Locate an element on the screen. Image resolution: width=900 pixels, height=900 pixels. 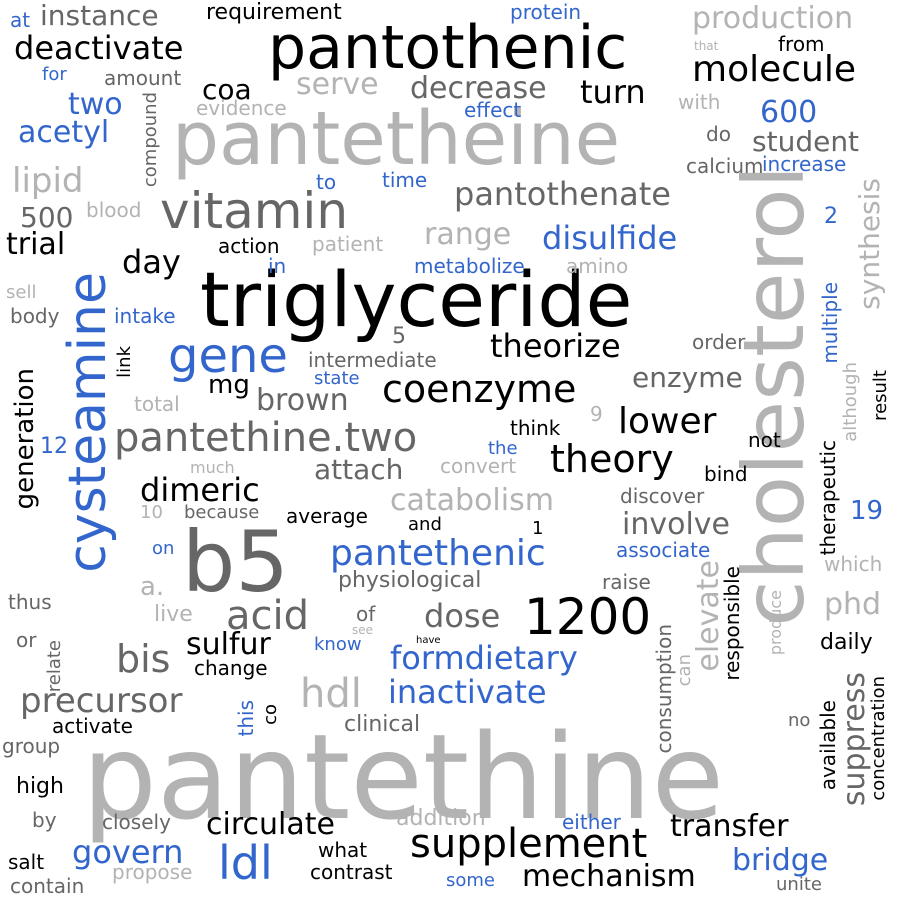
word-1200: 1200 is located at coordinates (588, 617).